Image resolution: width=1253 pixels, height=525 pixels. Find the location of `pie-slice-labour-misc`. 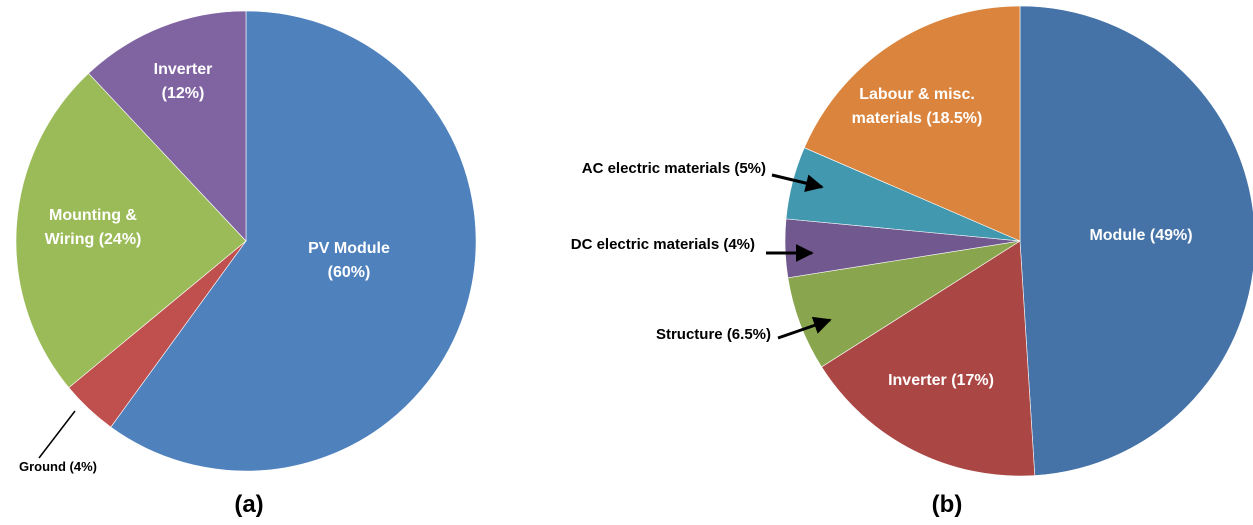

pie-slice-labour-misc is located at coordinates (912, 123).